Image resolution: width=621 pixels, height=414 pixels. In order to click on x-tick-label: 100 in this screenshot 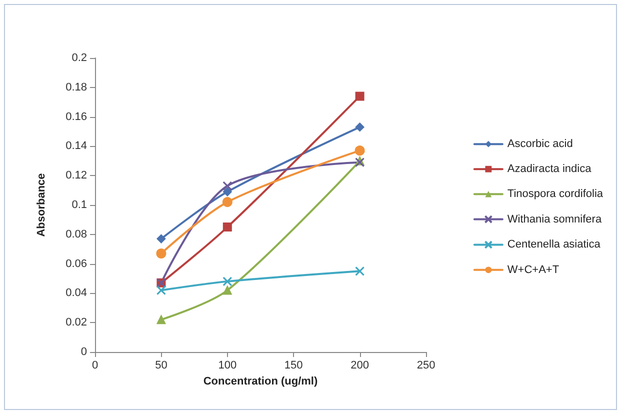, I will do `click(227, 366)`.